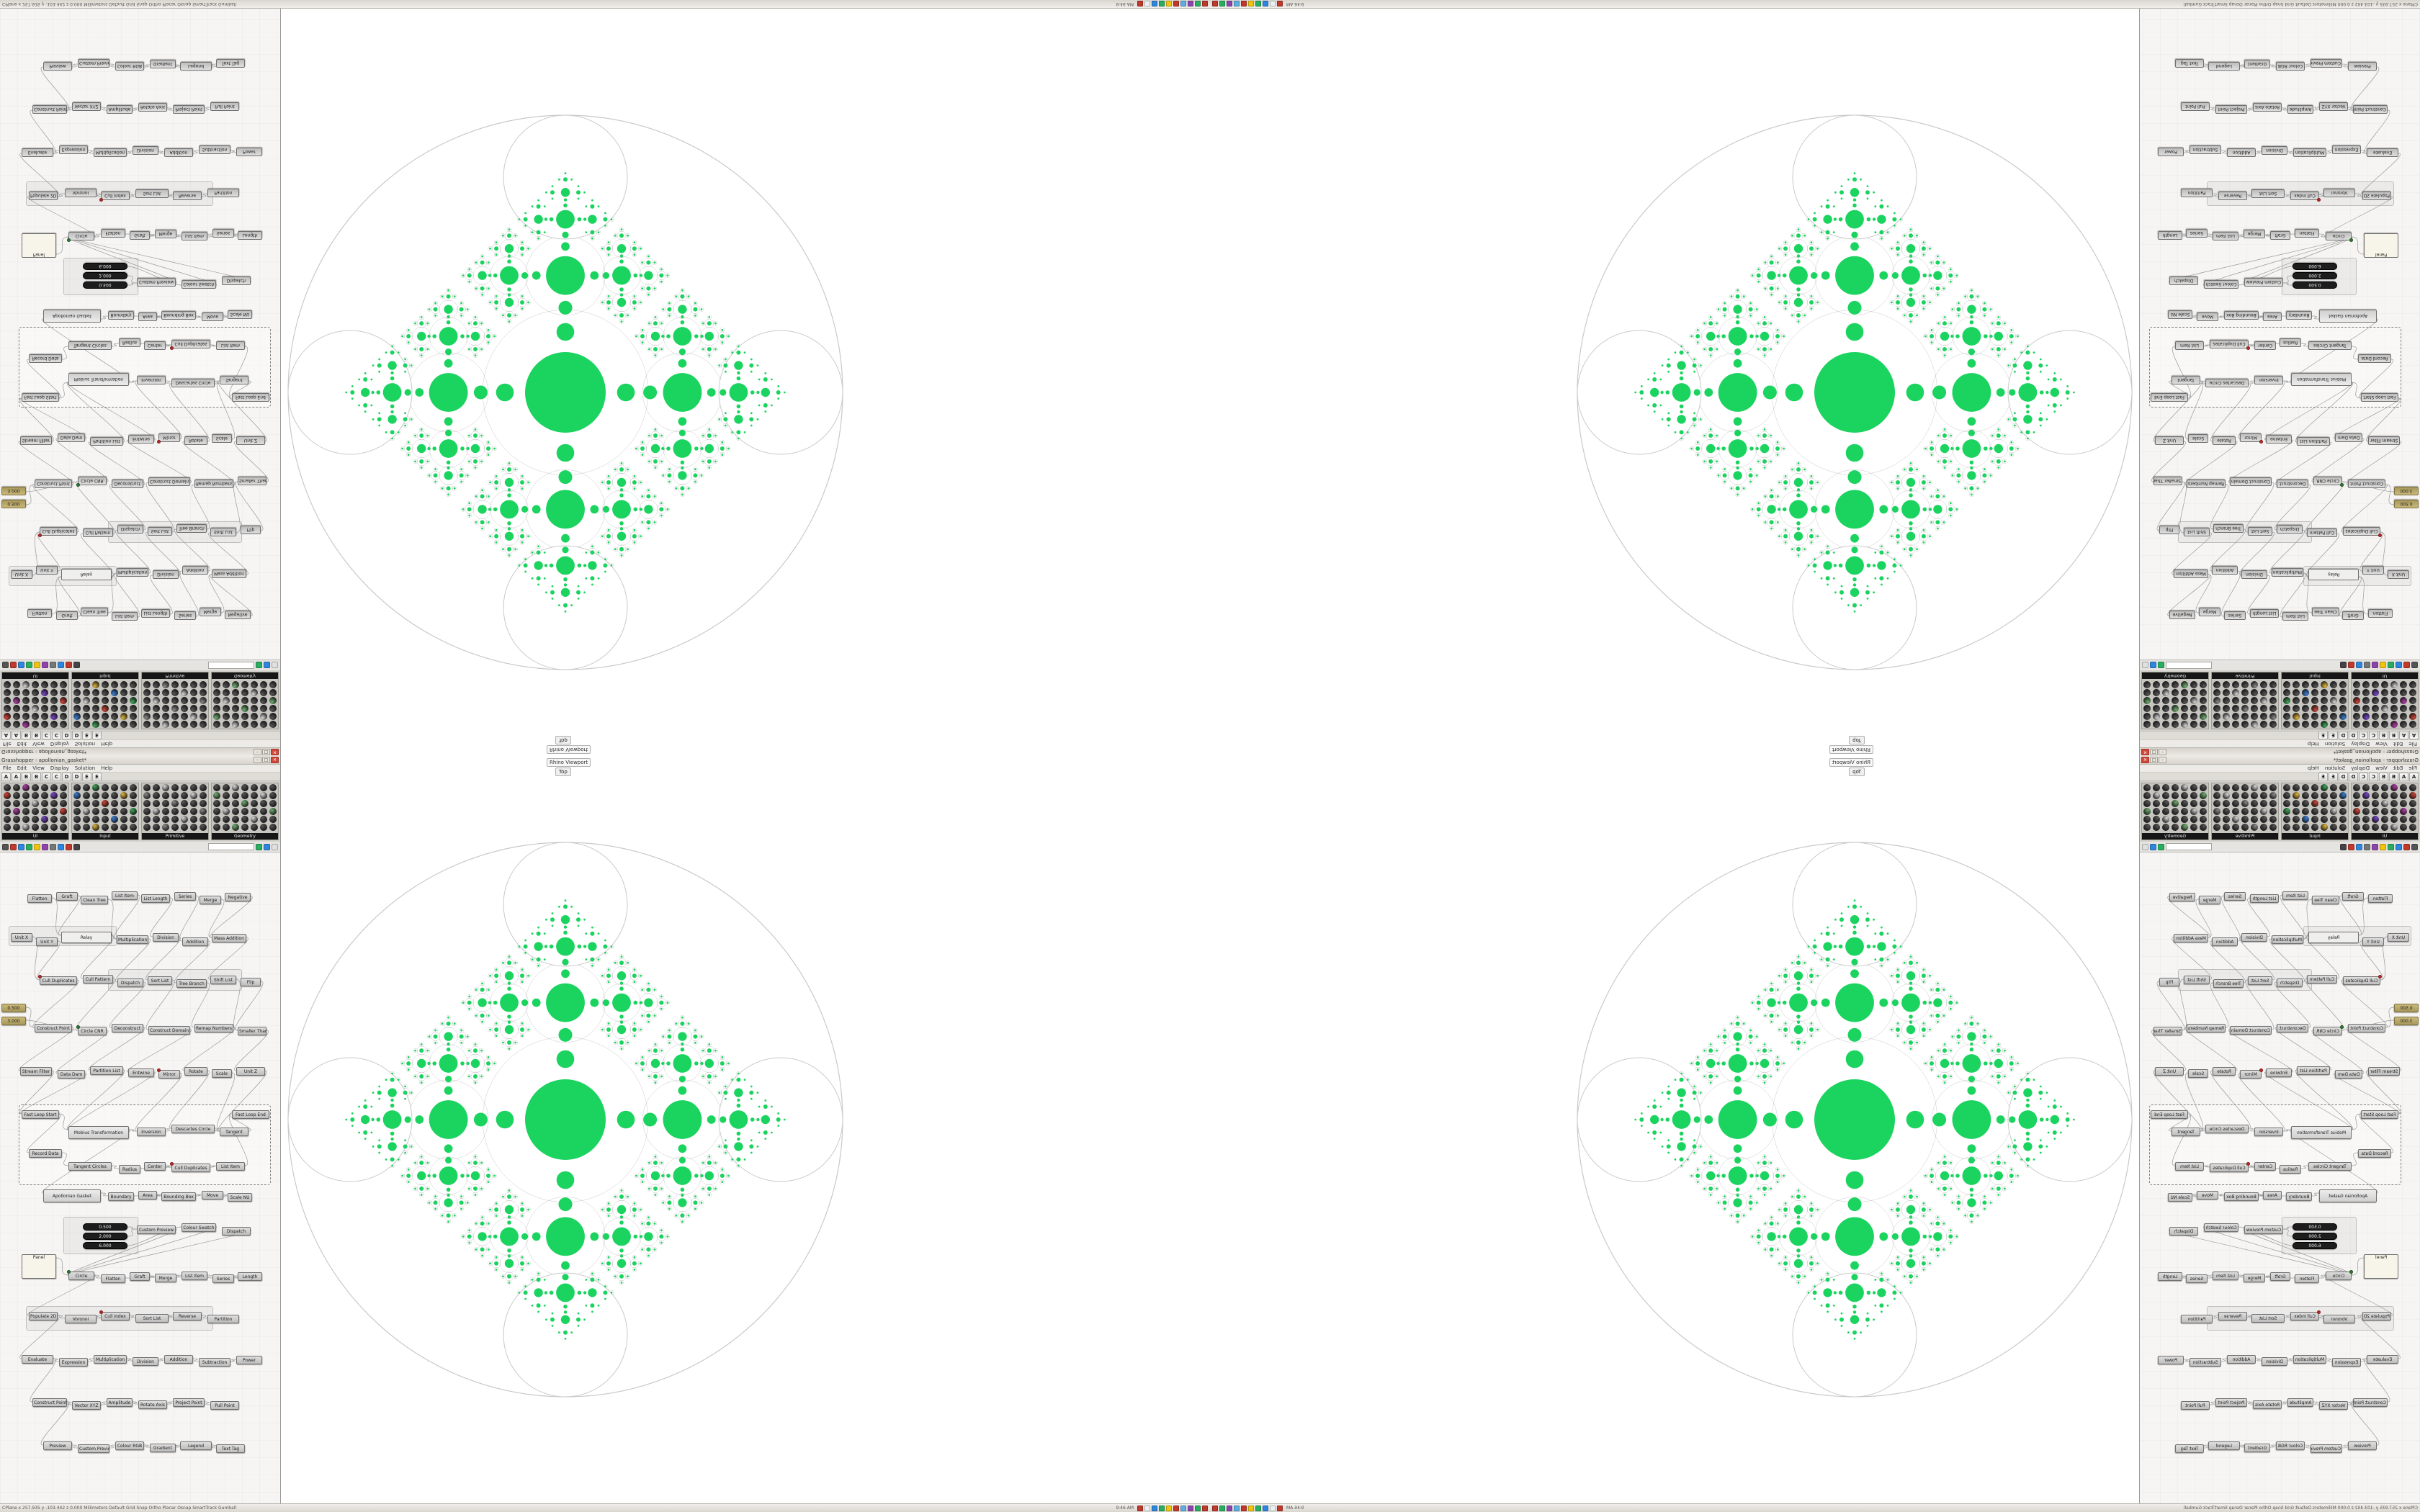 This screenshot has height=1512, width=2420. What do you see at coordinates (2381, 744) in the screenshot?
I see `menu-view: View` at bounding box center [2381, 744].